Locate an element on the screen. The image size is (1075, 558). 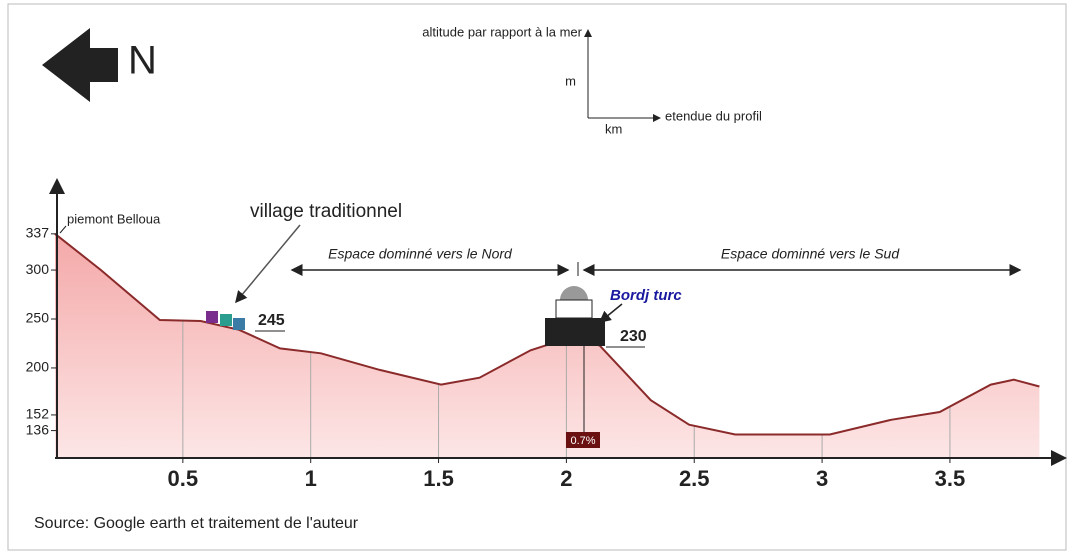
y-tick-label: 250 is located at coordinates (38, 318).